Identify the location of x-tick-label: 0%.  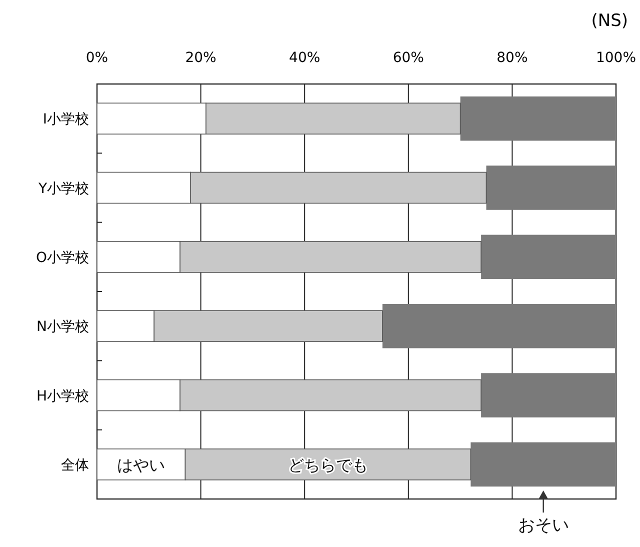
(97, 58).